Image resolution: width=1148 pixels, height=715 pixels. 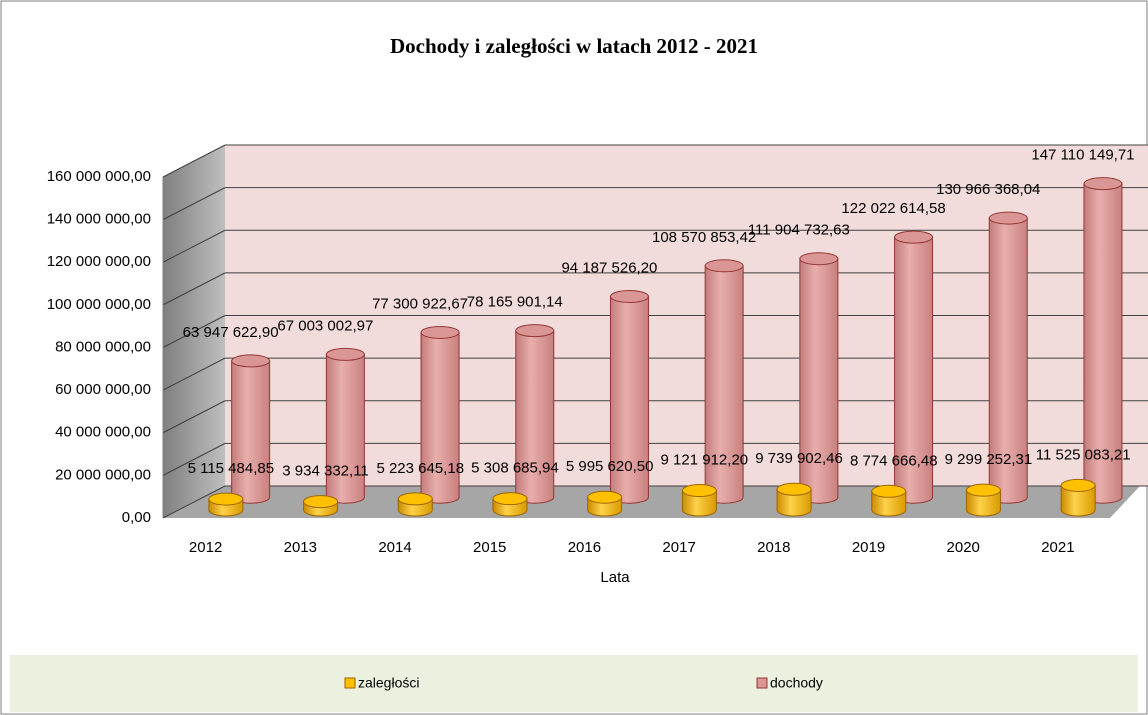 What do you see at coordinates (615, 577) in the screenshot?
I see `x-axis-label: Lata` at bounding box center [615, 577].